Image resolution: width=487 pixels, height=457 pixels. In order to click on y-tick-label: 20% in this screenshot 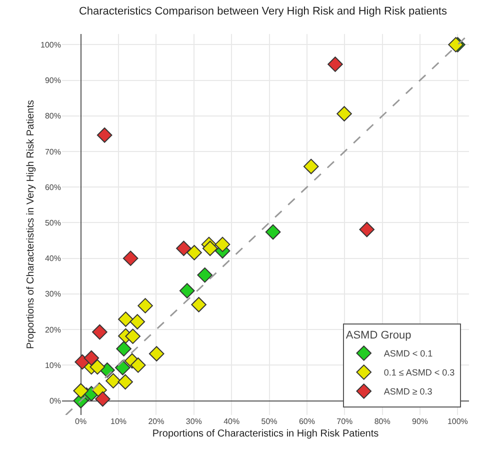, I will do `click(52, 329)`.